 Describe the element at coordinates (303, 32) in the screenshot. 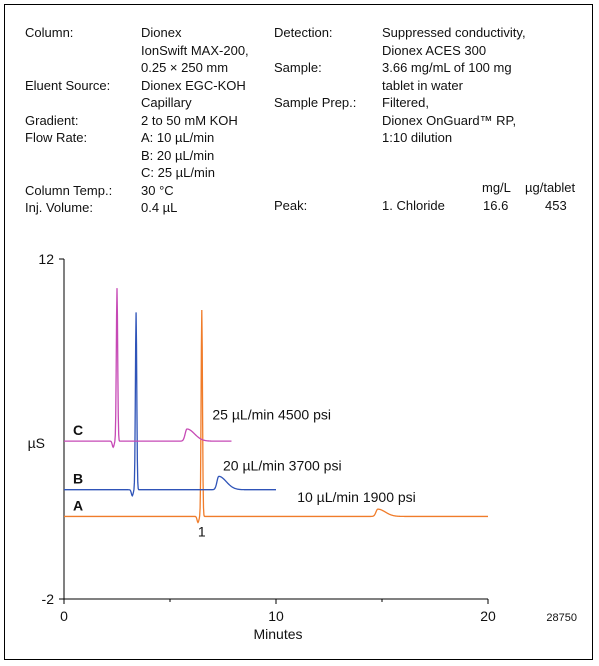

I see `condition-right-label-0: Detection:` at that location.